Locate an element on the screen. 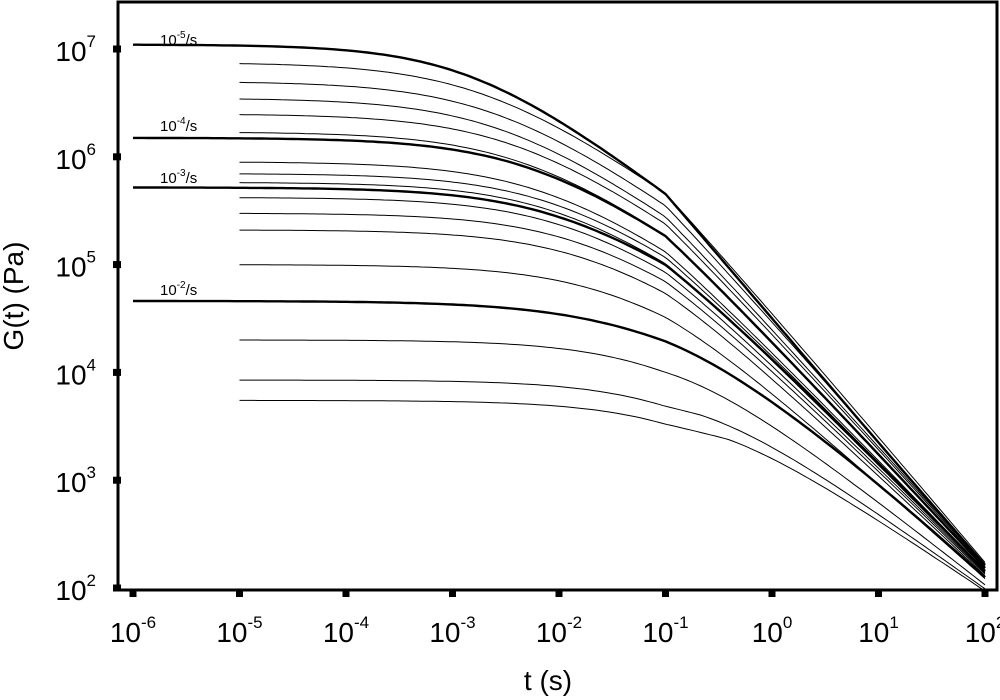 The height and width of the screenshot is (700, 1000). curve-rate-label: 10-4/s is located at coordinates (178, 125).